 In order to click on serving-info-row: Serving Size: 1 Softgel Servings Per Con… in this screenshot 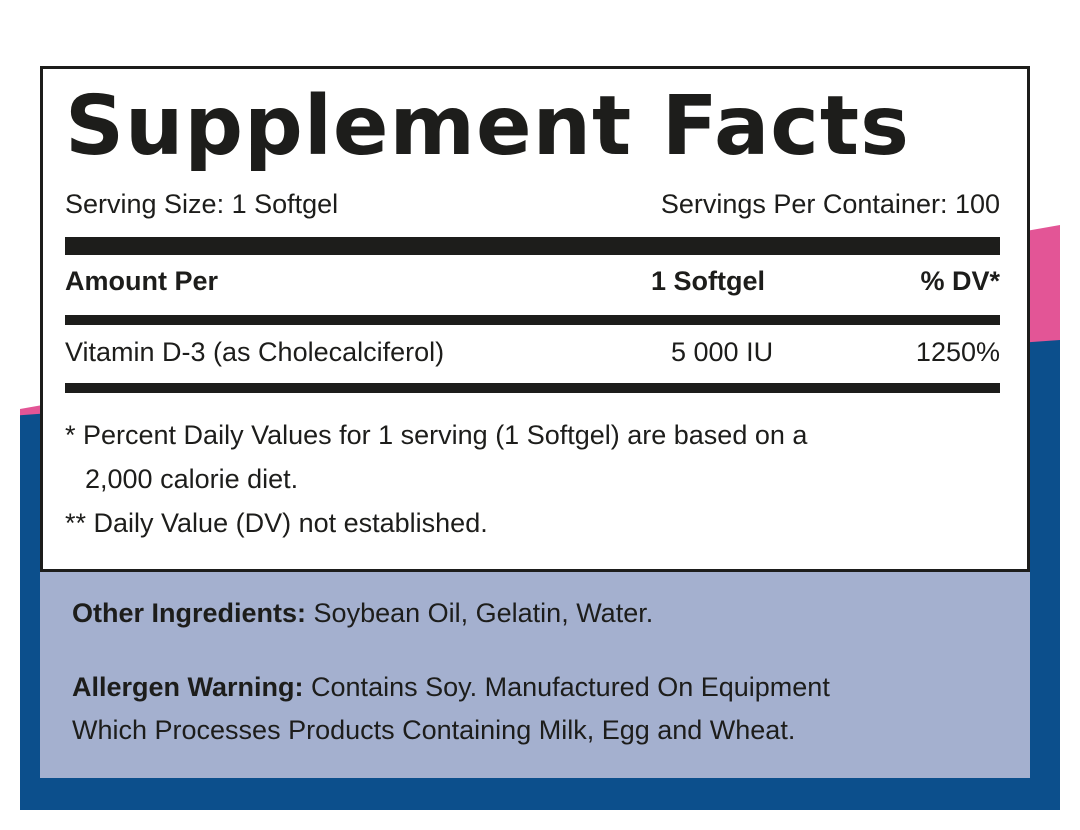, I will do `click(532, 207)`.